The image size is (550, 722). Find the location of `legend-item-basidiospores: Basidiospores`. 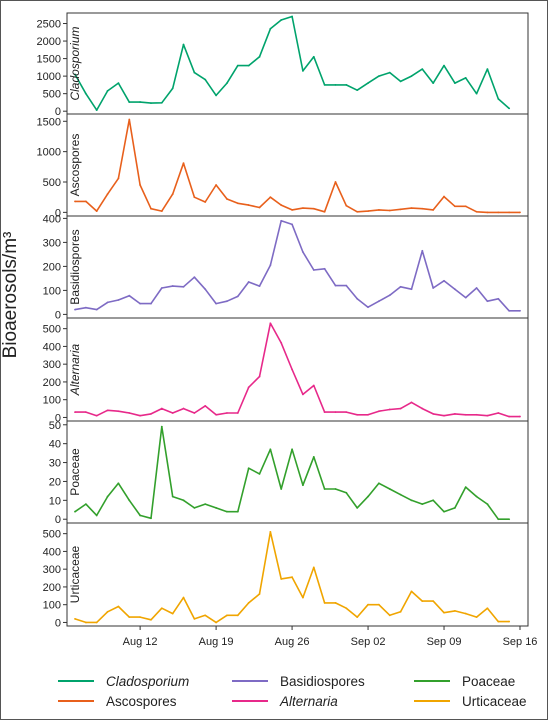

legend-item-basidiospores: Basidiospores is located at coordinates (298, 681).